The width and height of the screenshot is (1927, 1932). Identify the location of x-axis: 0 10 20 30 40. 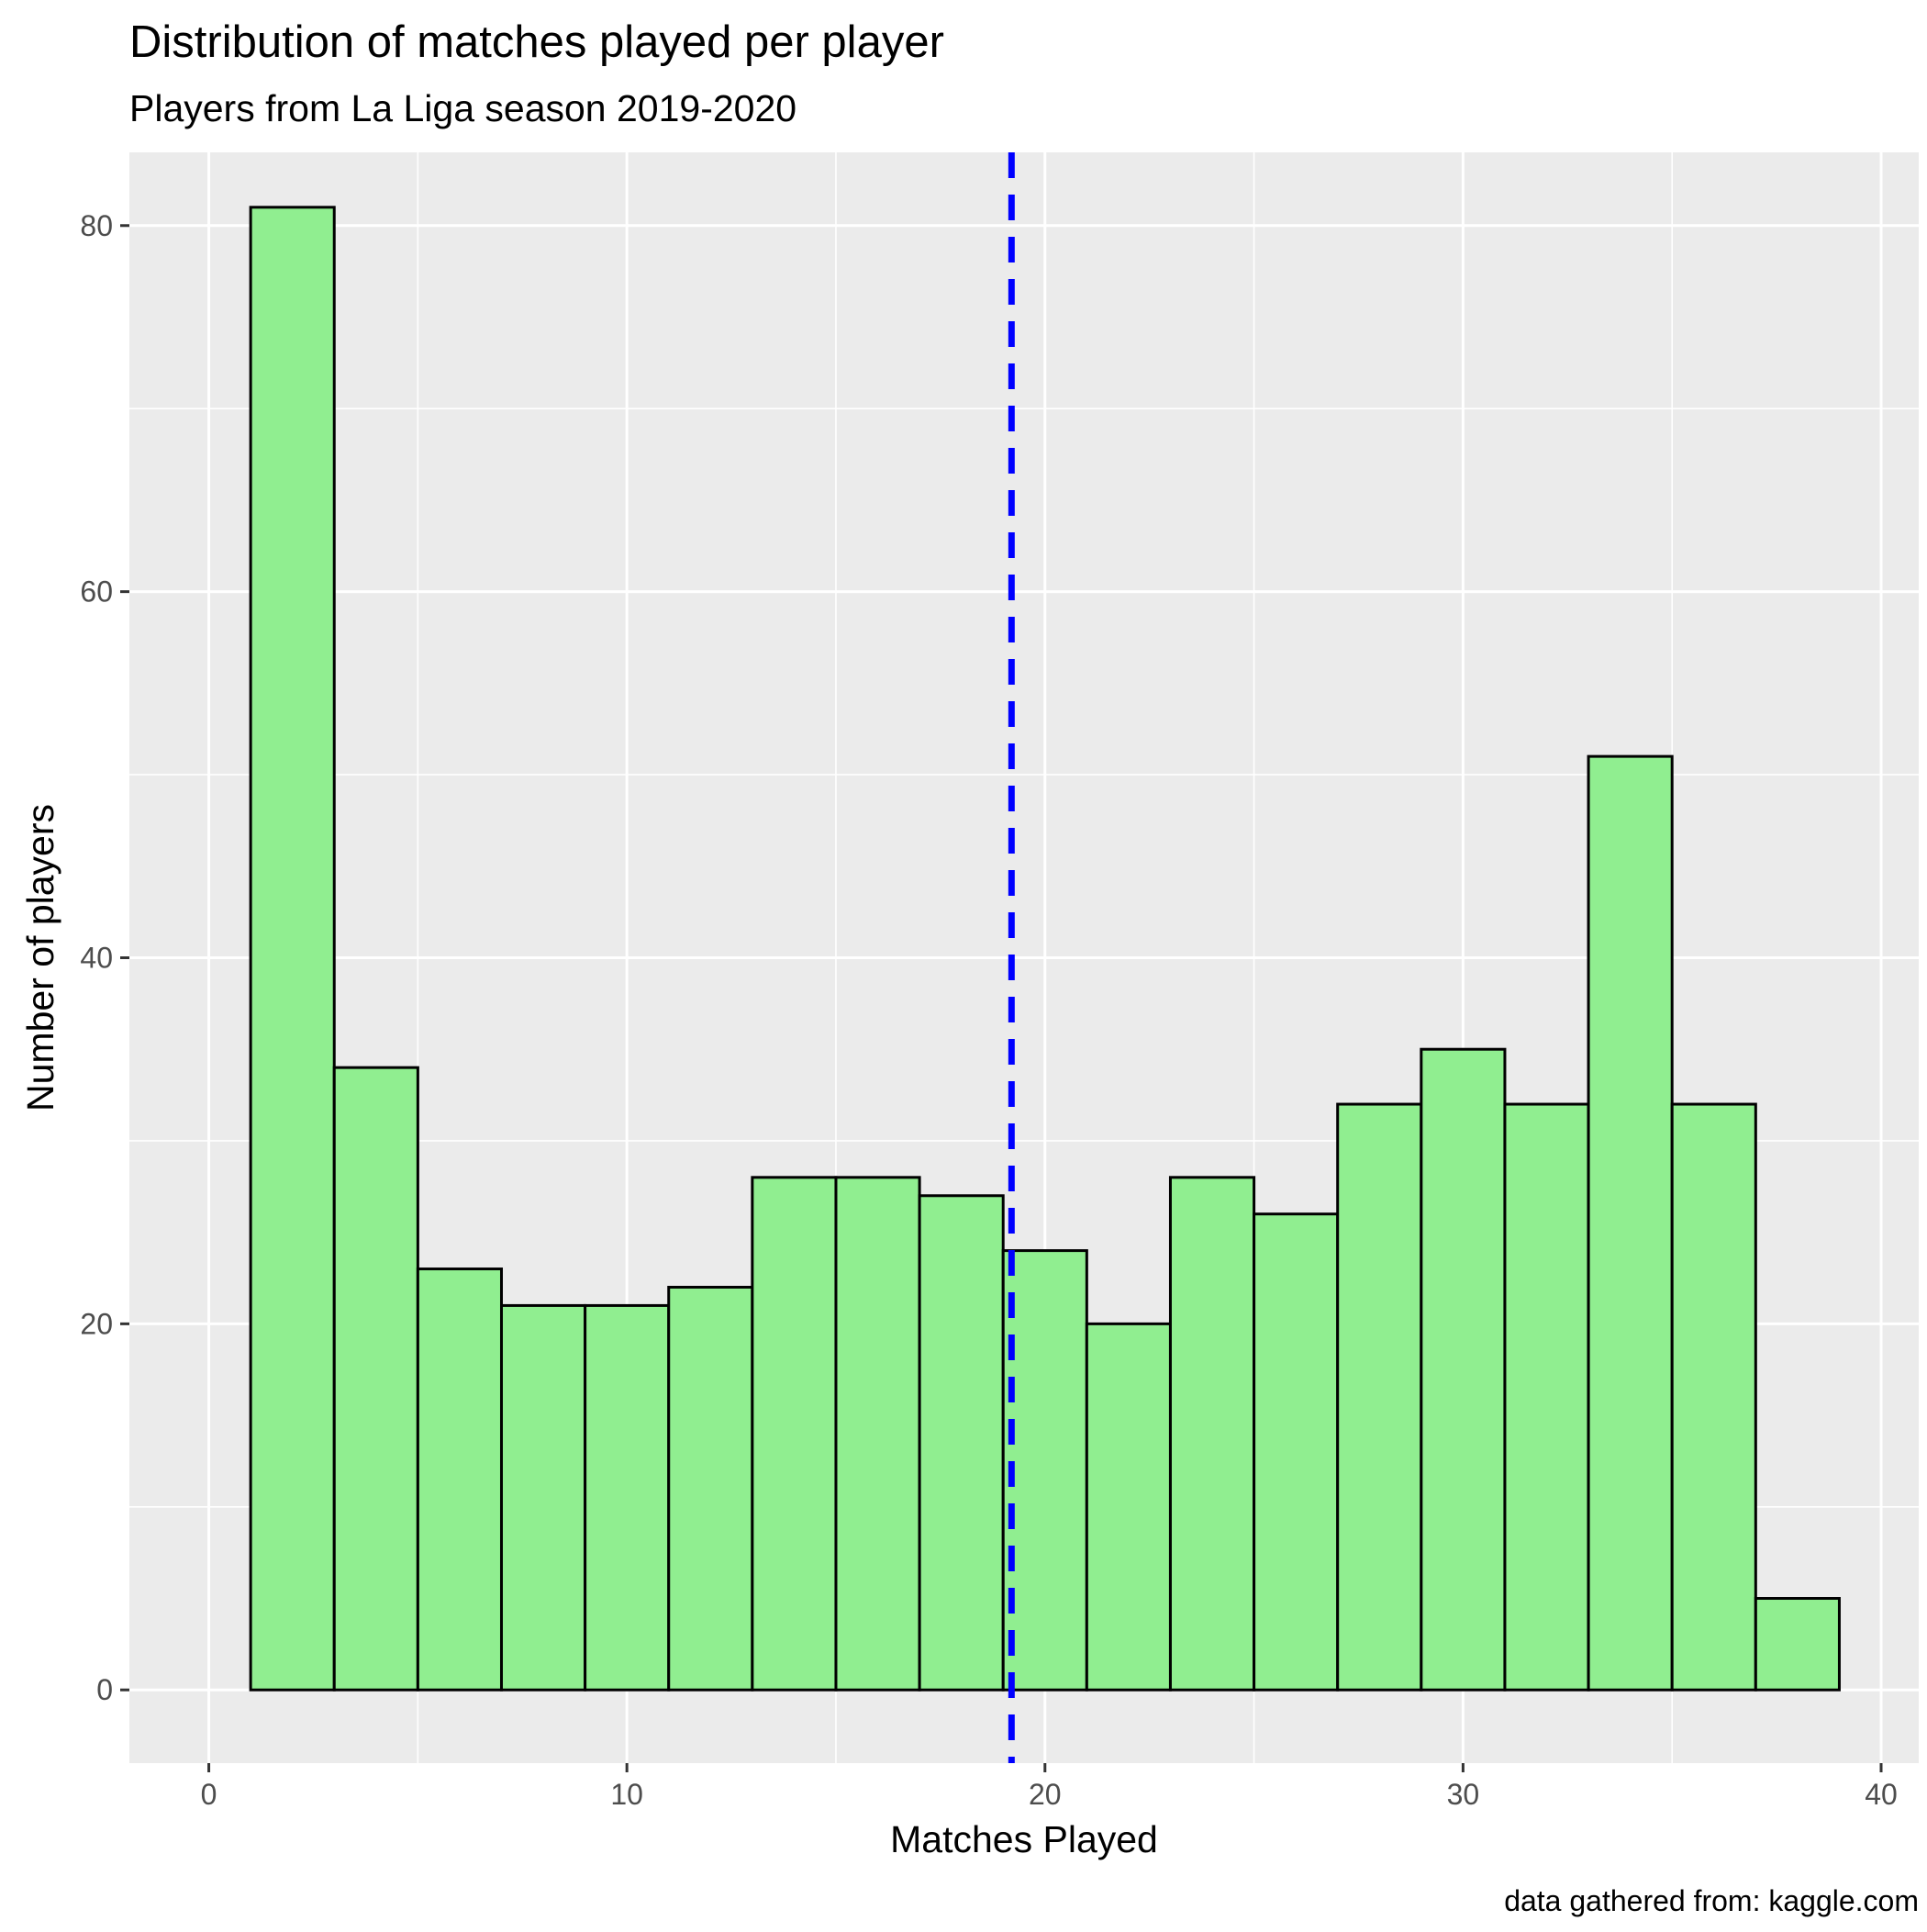
(1049, 1787).